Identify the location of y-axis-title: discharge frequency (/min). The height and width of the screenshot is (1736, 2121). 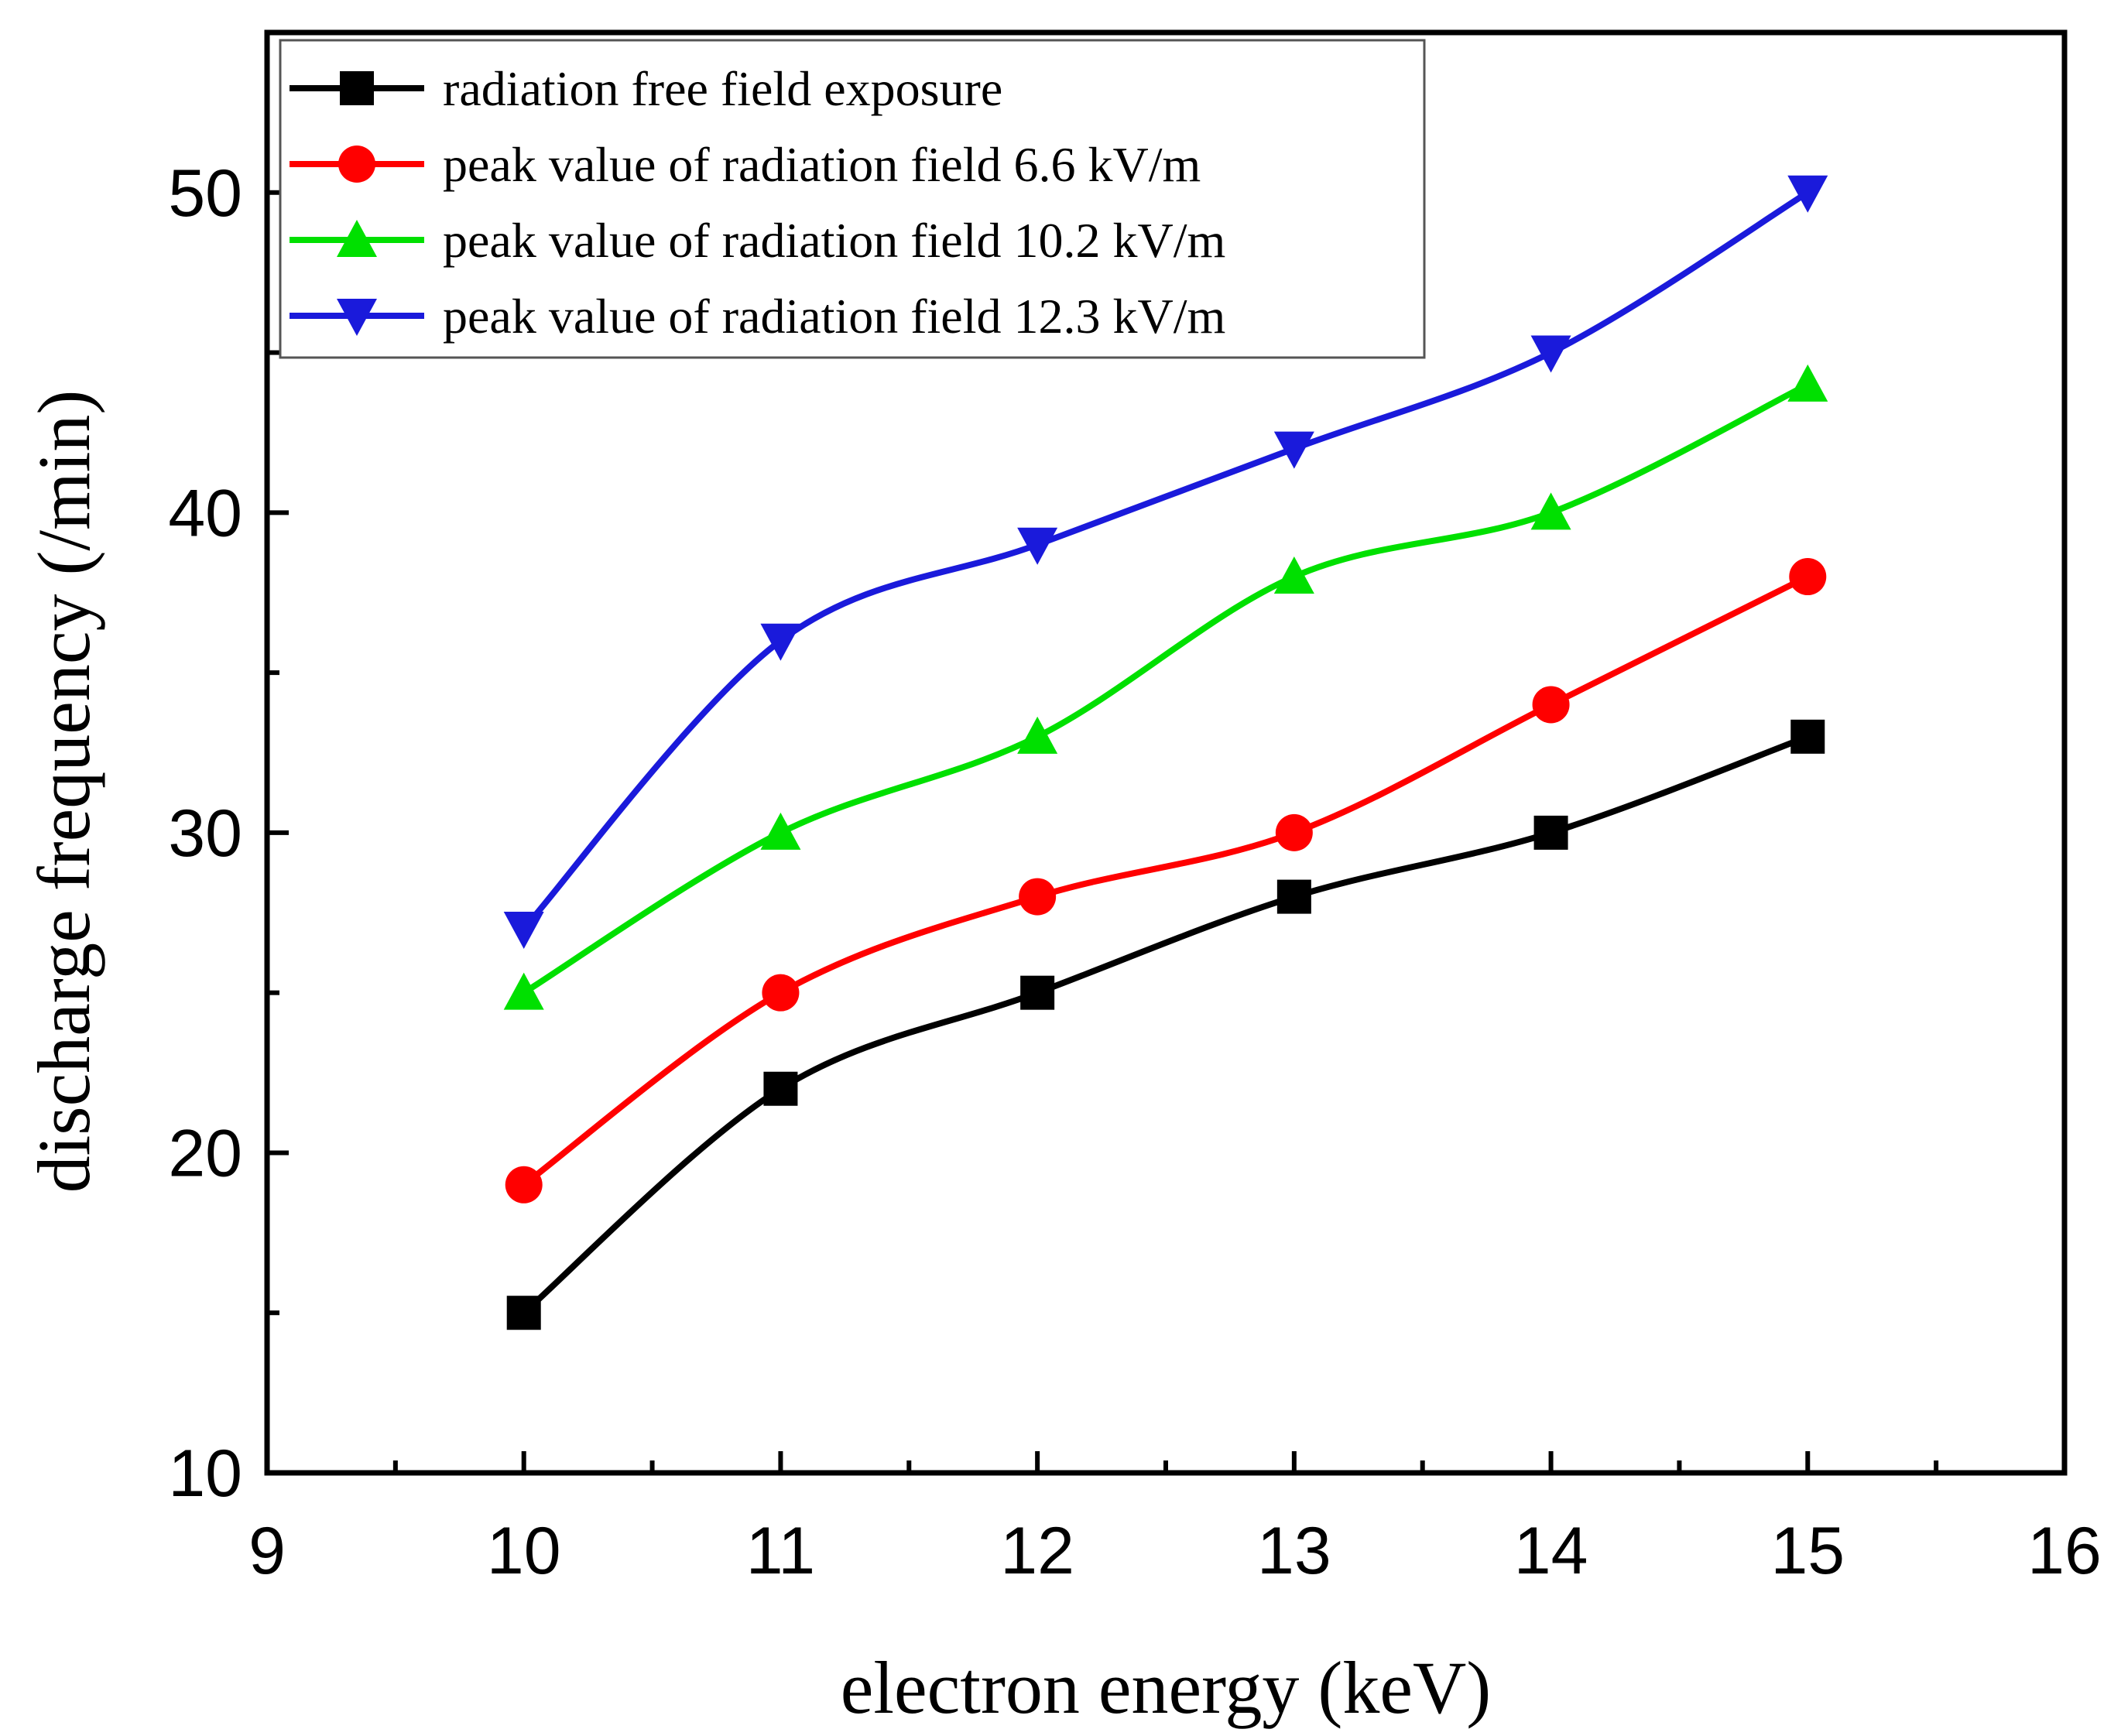
(63, 791).